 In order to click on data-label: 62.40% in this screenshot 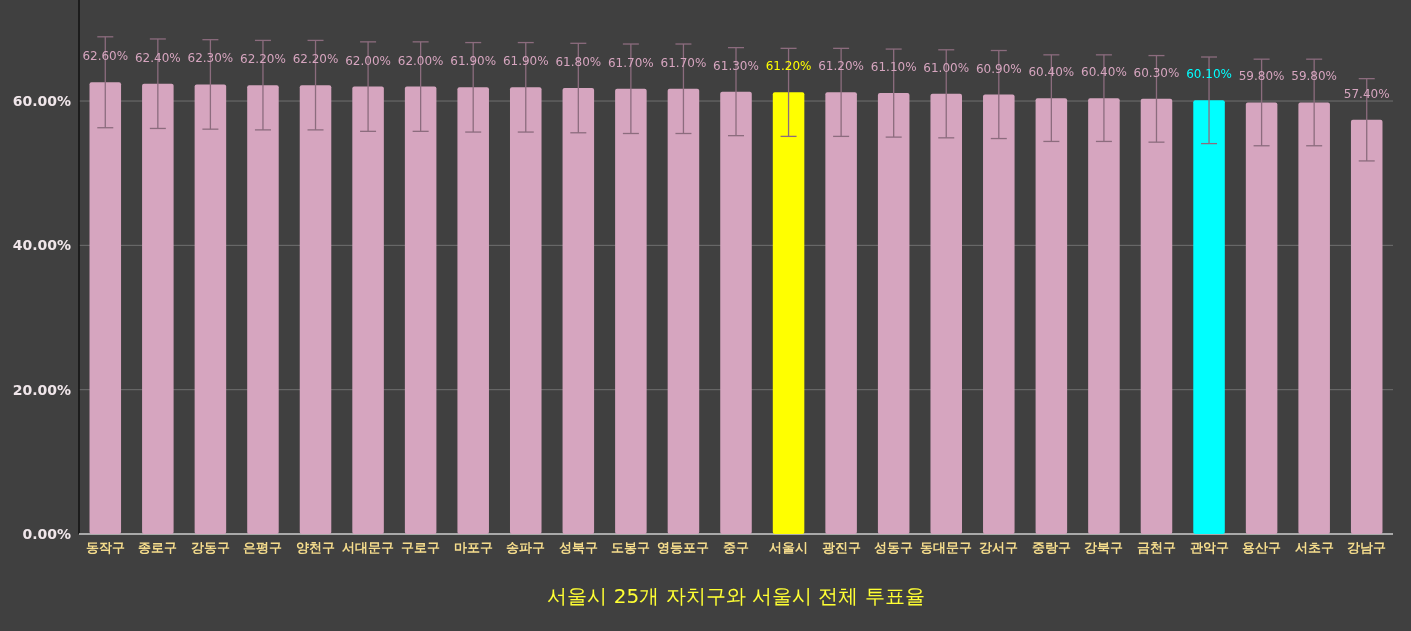, I will do `click(157, 57)`.